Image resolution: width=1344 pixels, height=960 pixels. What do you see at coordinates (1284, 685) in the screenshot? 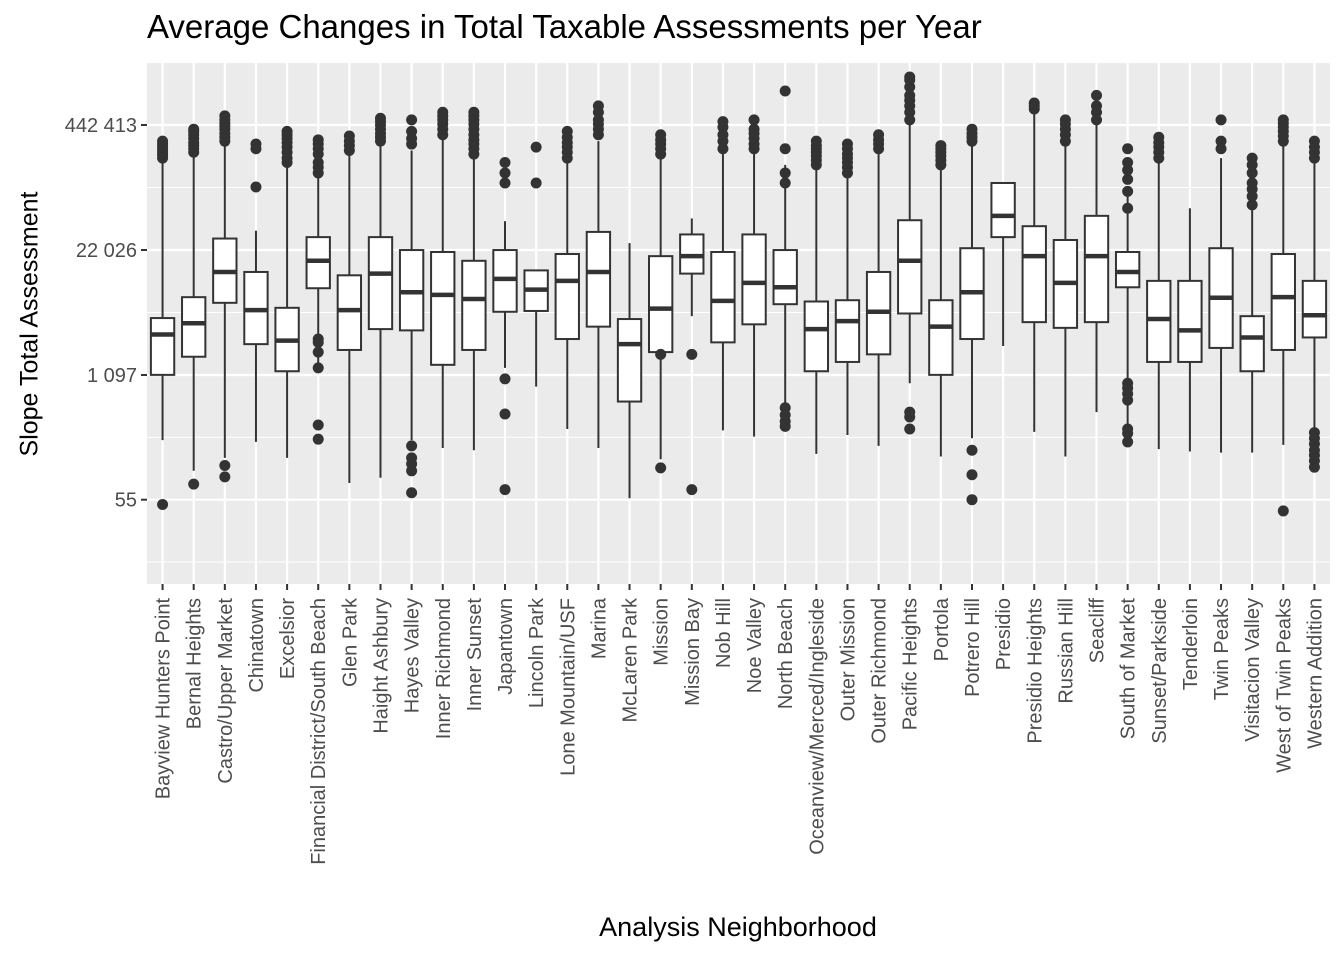
I see `x-tick-label: West of Twin Peaks` at bounding box center [1284, 685].